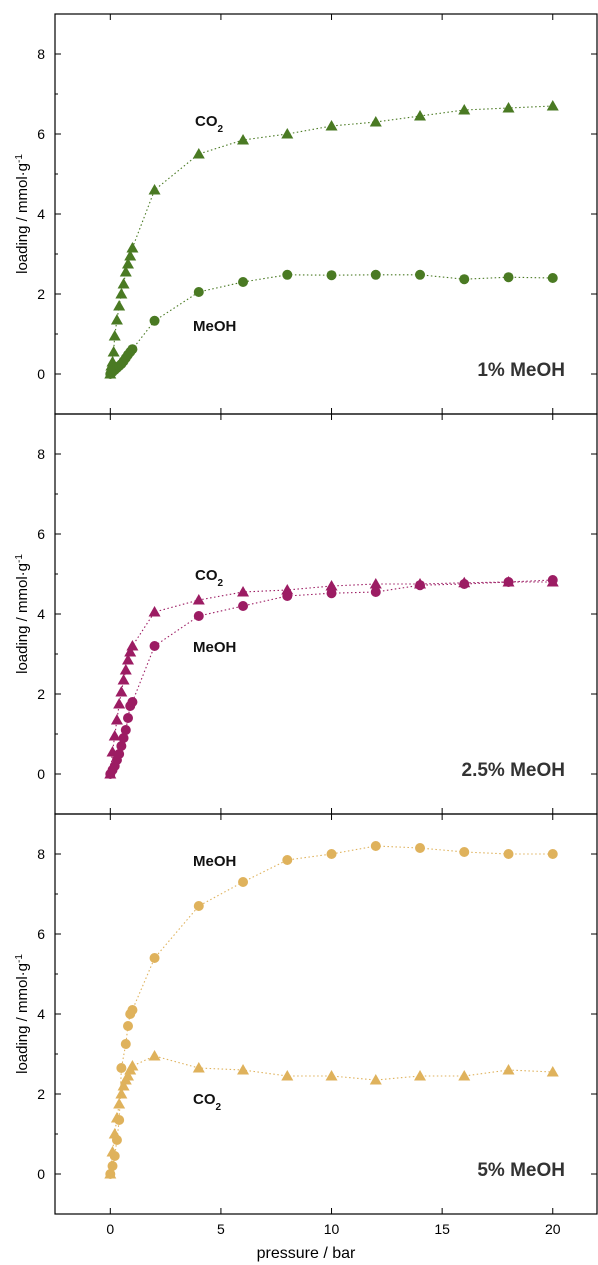 The height and width of the screenshot is (1265, 598). I want to click on x-tick-label: 5, so click(221, 1229).